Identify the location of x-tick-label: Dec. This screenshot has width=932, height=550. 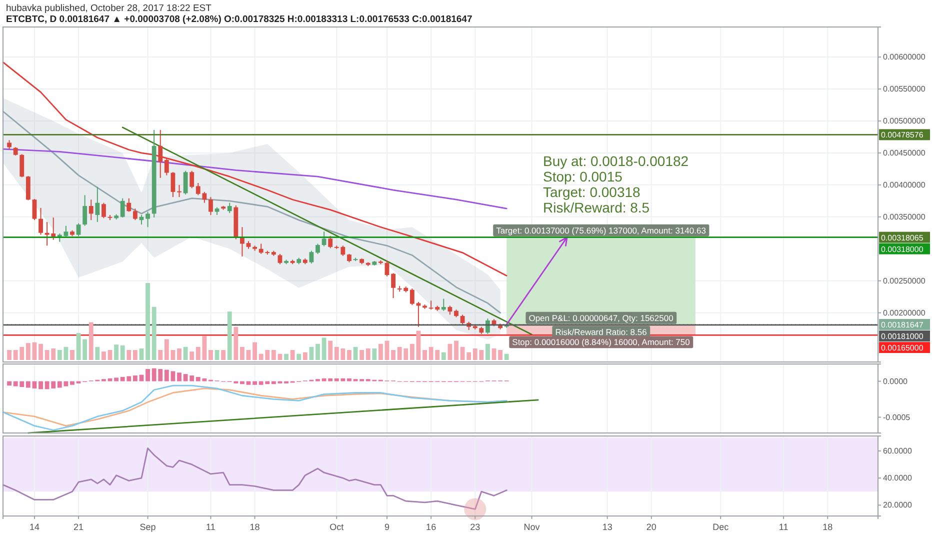
(721, 527).